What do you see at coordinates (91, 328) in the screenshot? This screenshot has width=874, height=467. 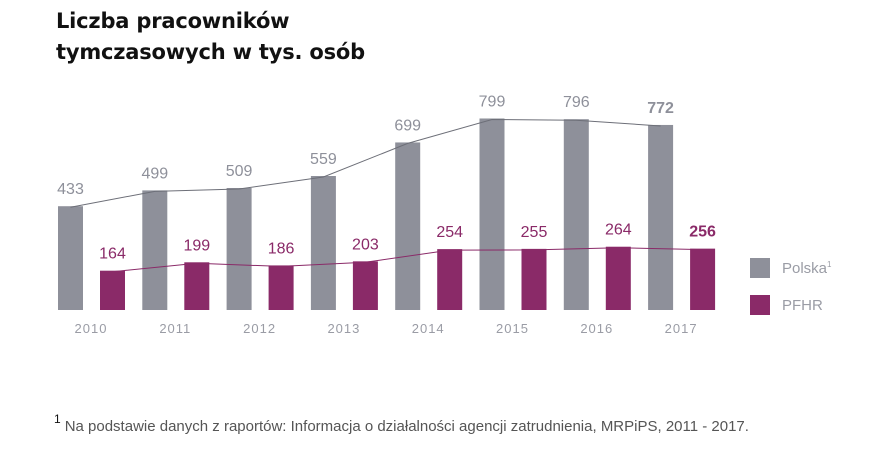 I see `x-tick-label-2010: 2010` at bounding box center [91, 328].